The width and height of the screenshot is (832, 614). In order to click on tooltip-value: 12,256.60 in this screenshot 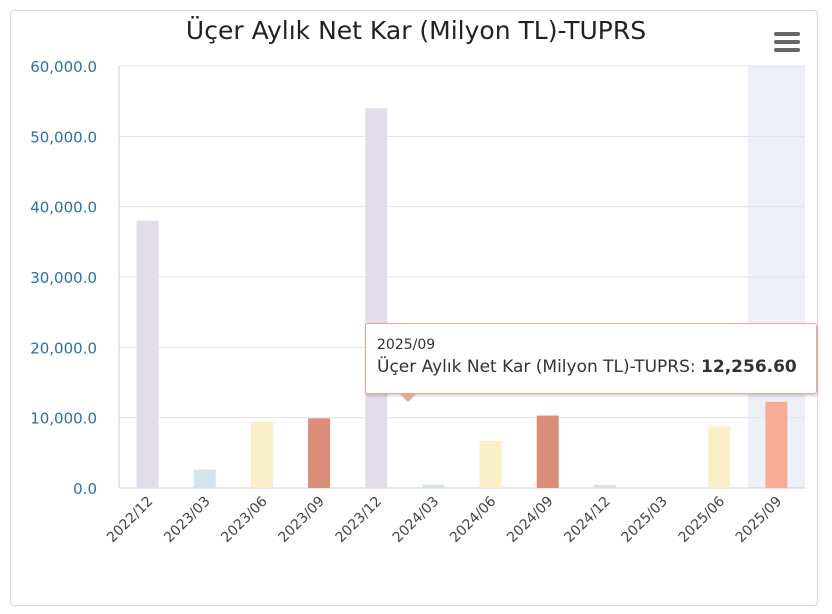, I will do `click(749, 367)`.